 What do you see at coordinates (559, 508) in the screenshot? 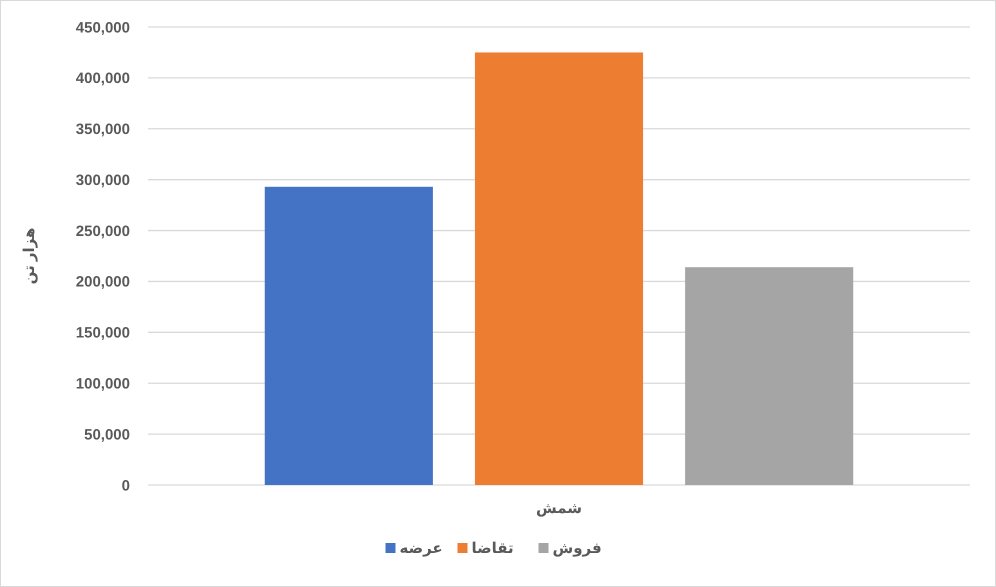
I see `x-tick-label: شمش` at bounding box center [559, 508].